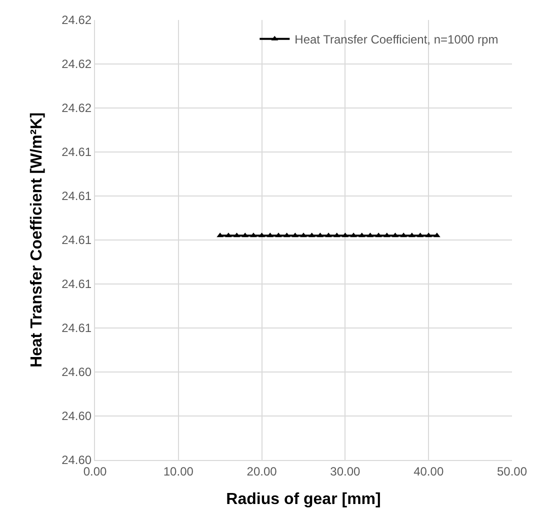 The image size is (539, 517). Describe the element at coordinates (396, 39) in the screenshot. I see `legend-label: Heat Transfer Coefficient, n=1000 rpm` at that location.